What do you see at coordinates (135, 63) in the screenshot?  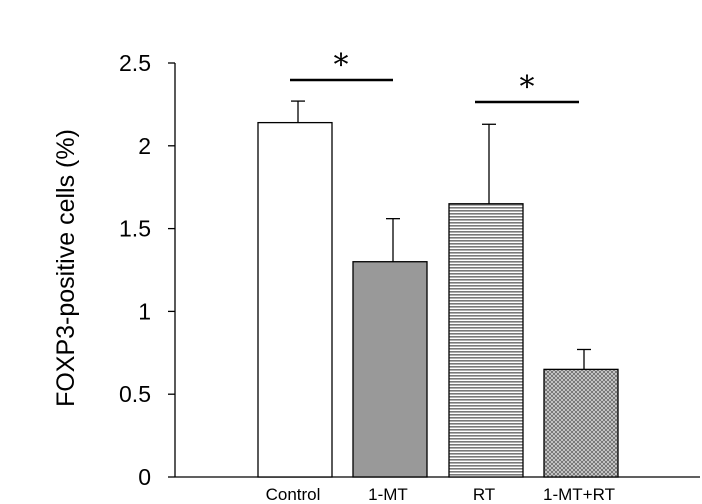 I see `y-tick-label: 2.5` at bounding box center [135, 63].